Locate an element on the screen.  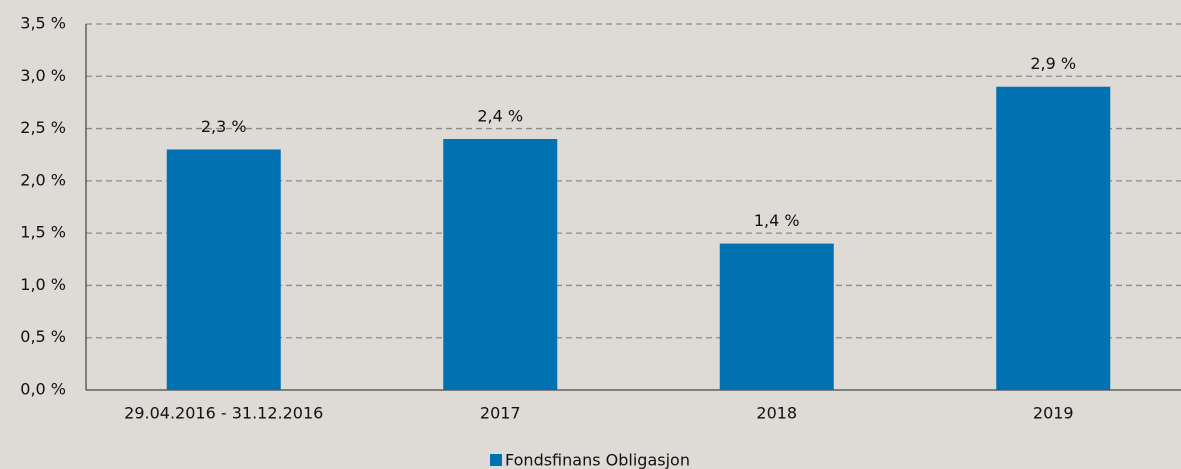
x-tick-label: 2019 is located at coordinates (1053, 413).